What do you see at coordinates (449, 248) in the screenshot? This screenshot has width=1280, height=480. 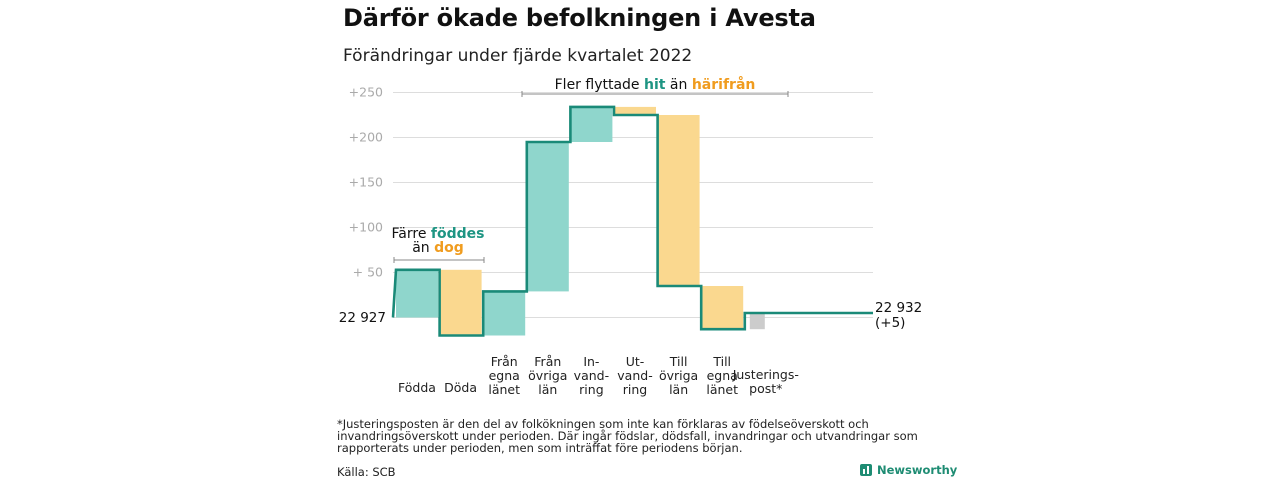 I see `annotation-birth-orange: dog` at bounding box center [449, 248].